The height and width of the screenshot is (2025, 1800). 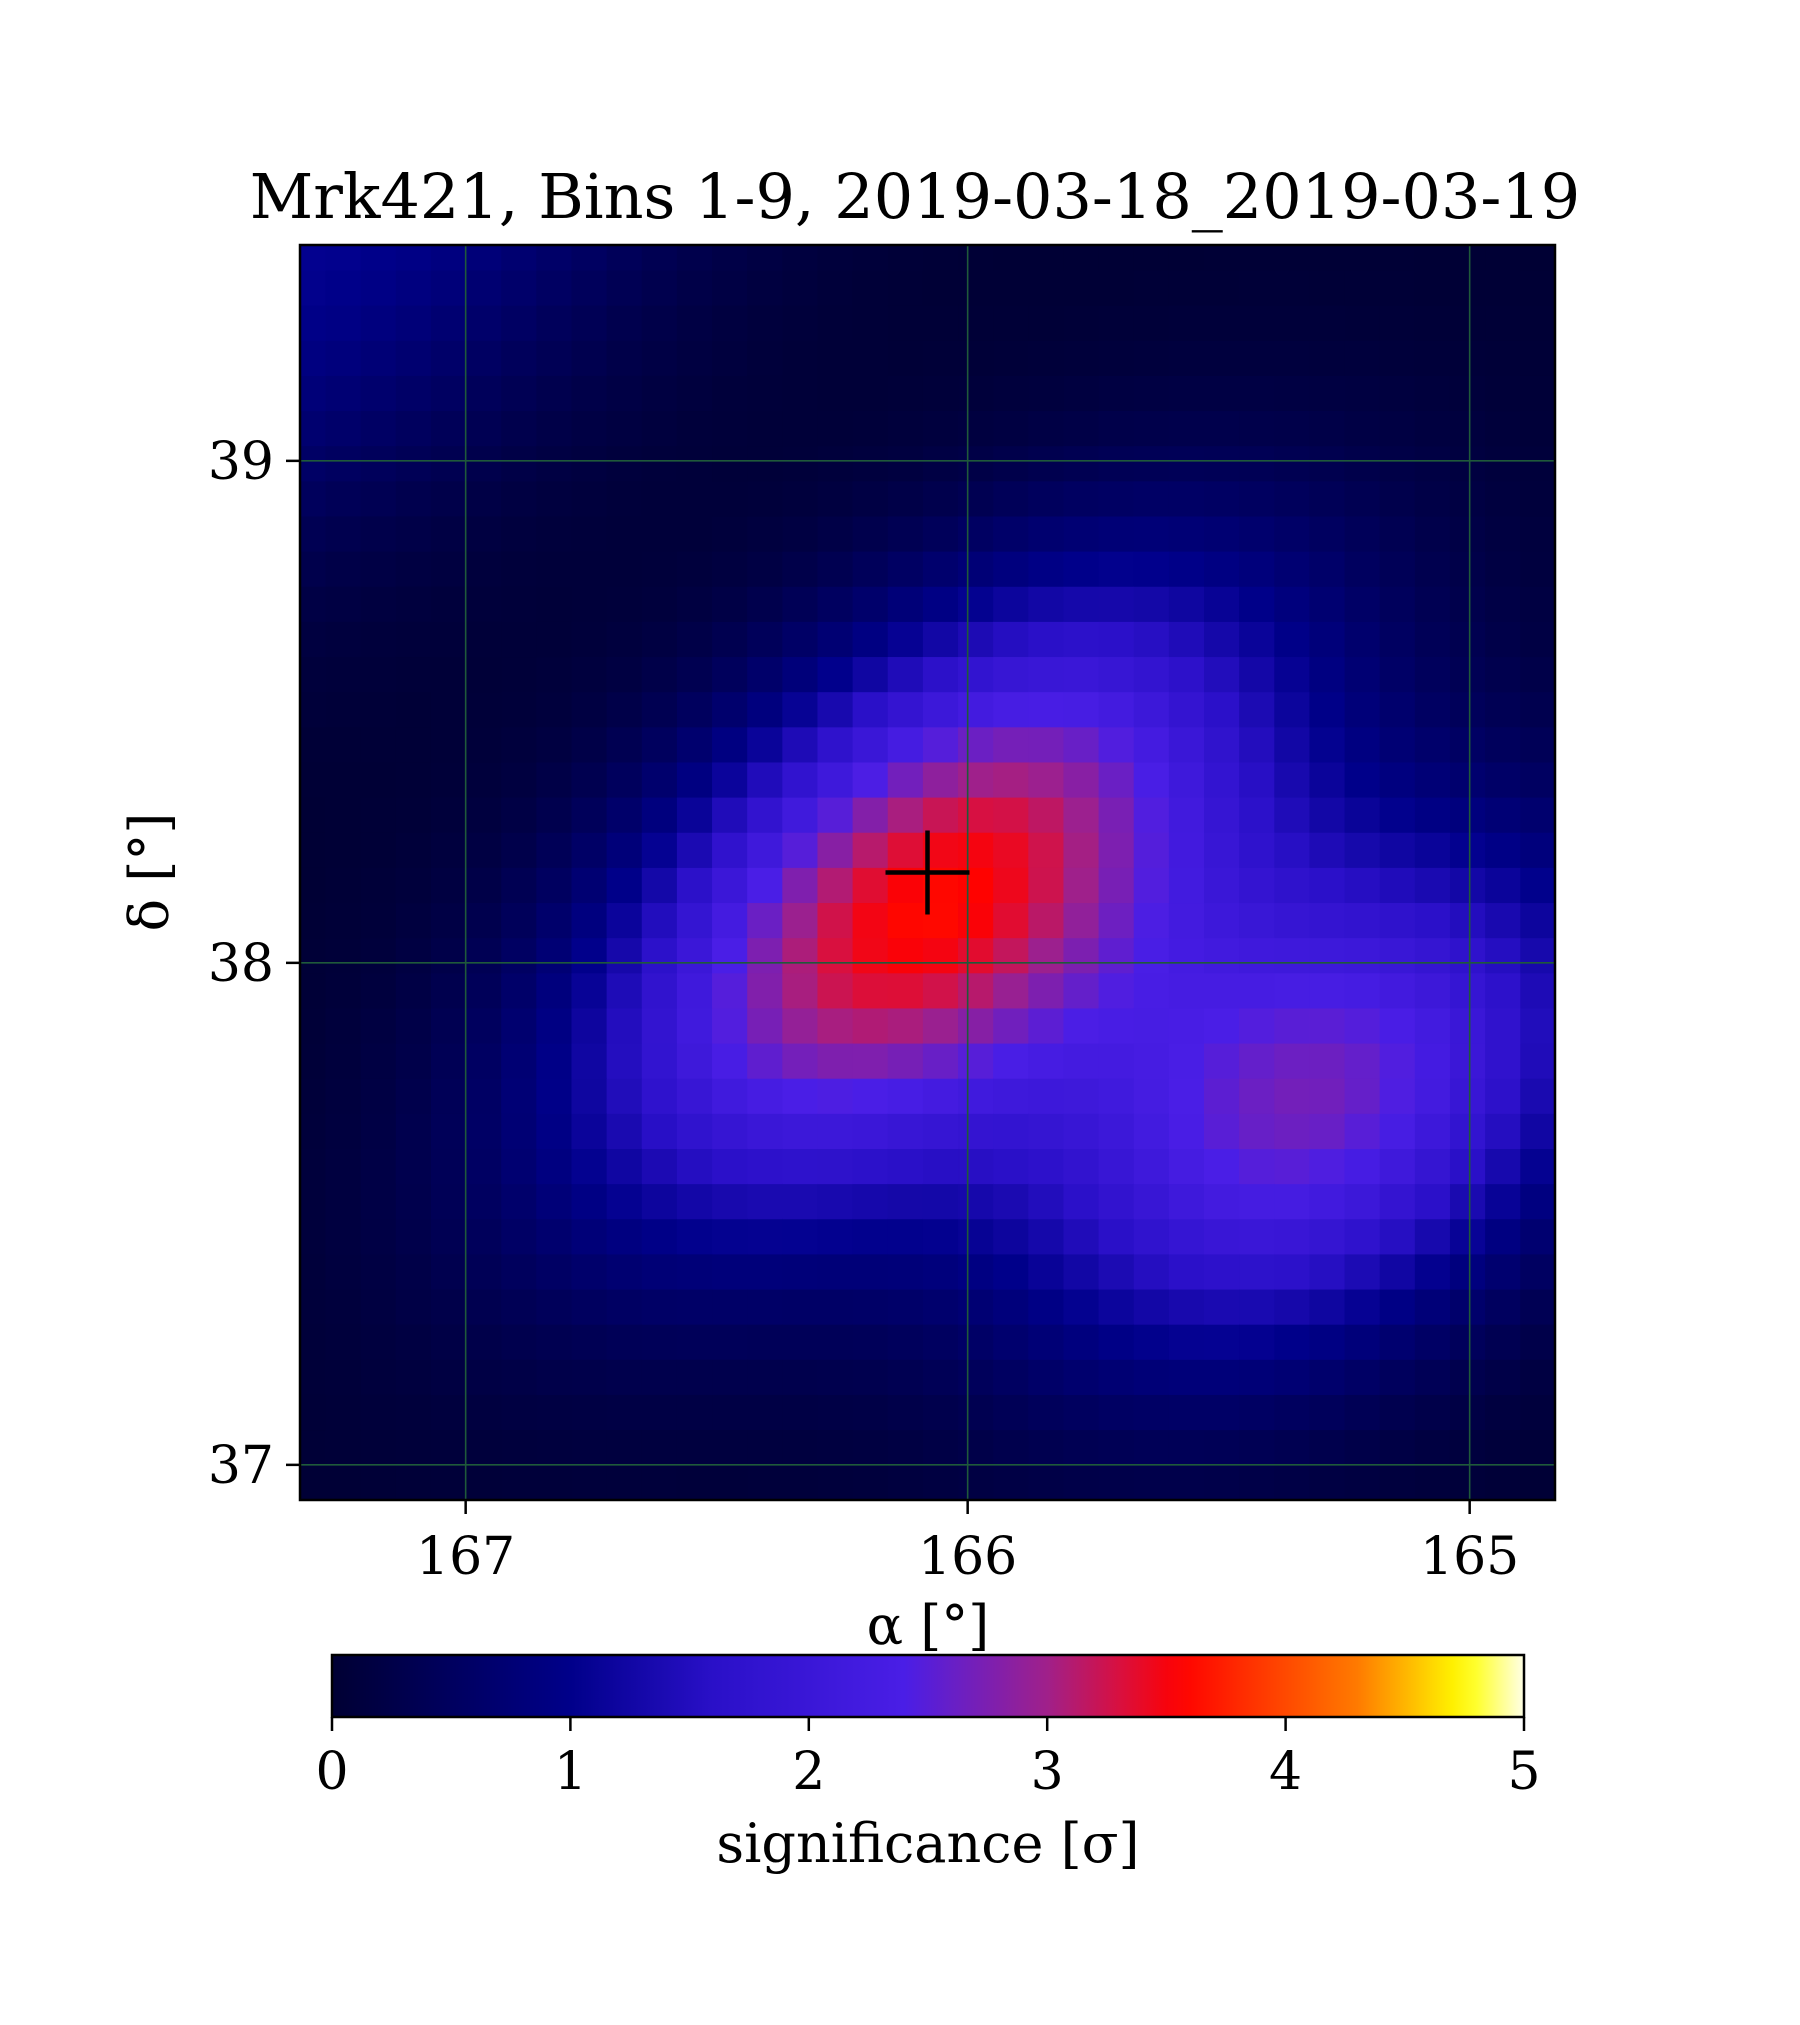 What do you see at coordinates (808, 1772) in the screenshot?
I see `colorbar-tick-label: 2` at bounding box center [808, 1772].